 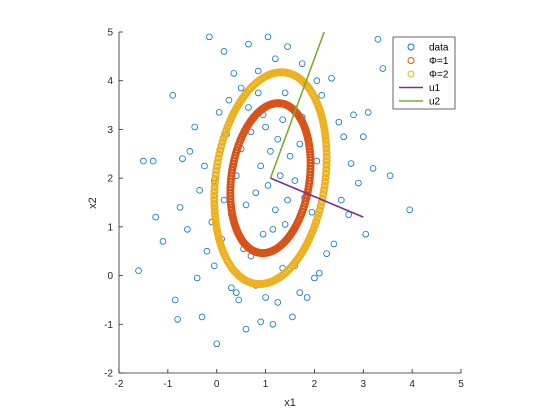 What do you see at coordinates (110, 81) in the screenshot?
I see `y-tick-label: 4` at bounding box center [110, 81].